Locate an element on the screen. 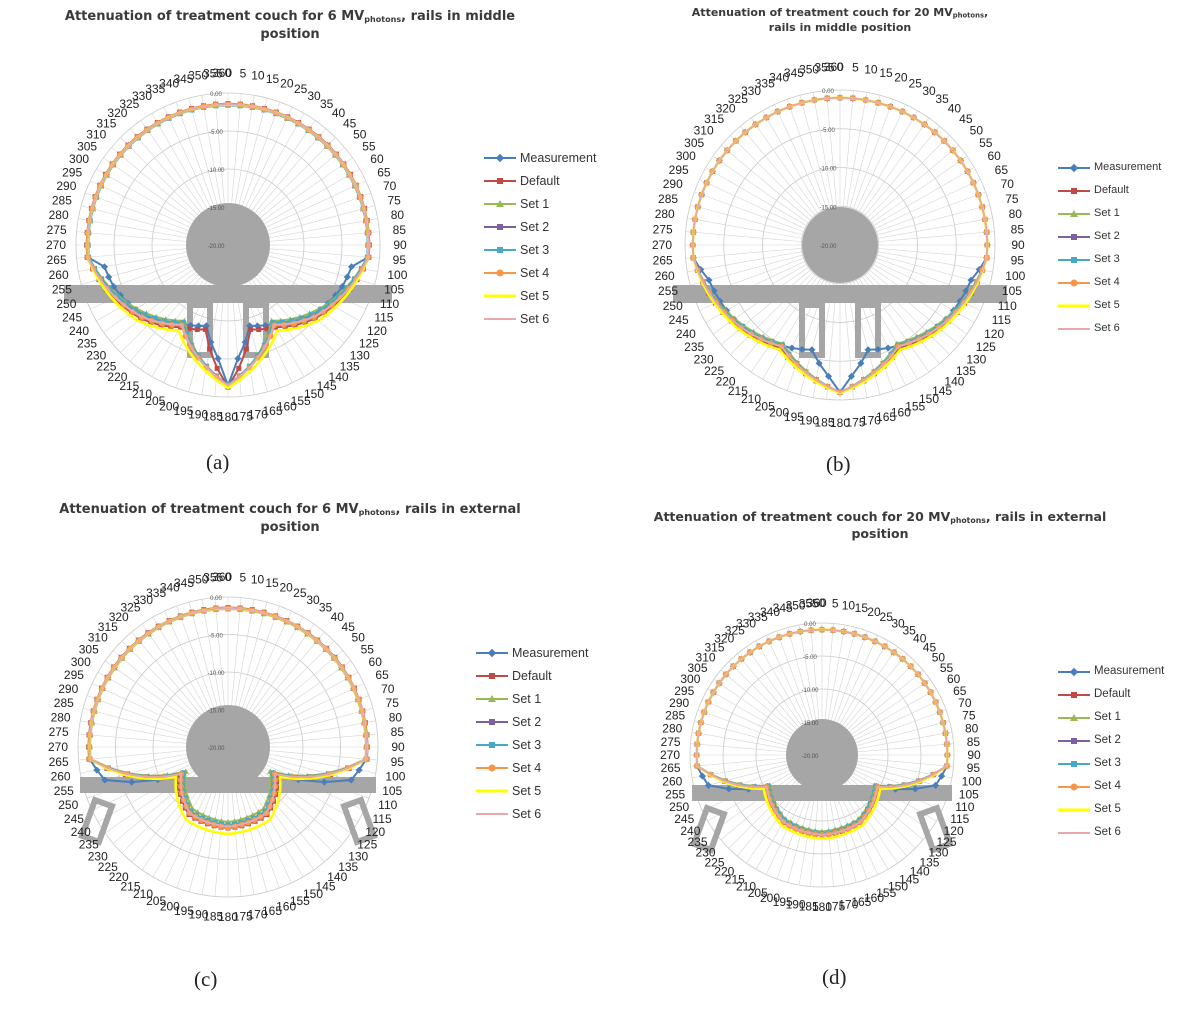 Image resolution: width=1179 pixels, height=1014 pixels. angle-tick-label: 15 is located at coordinates (273, 79).